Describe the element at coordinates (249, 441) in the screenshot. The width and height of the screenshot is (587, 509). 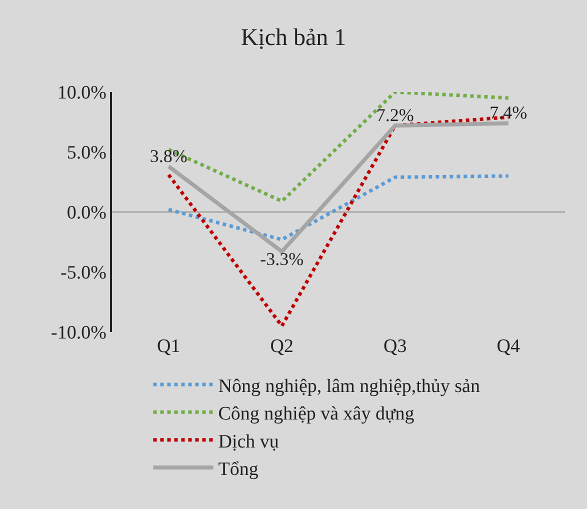
I see `legend-label: Dịch vụ` at that location.